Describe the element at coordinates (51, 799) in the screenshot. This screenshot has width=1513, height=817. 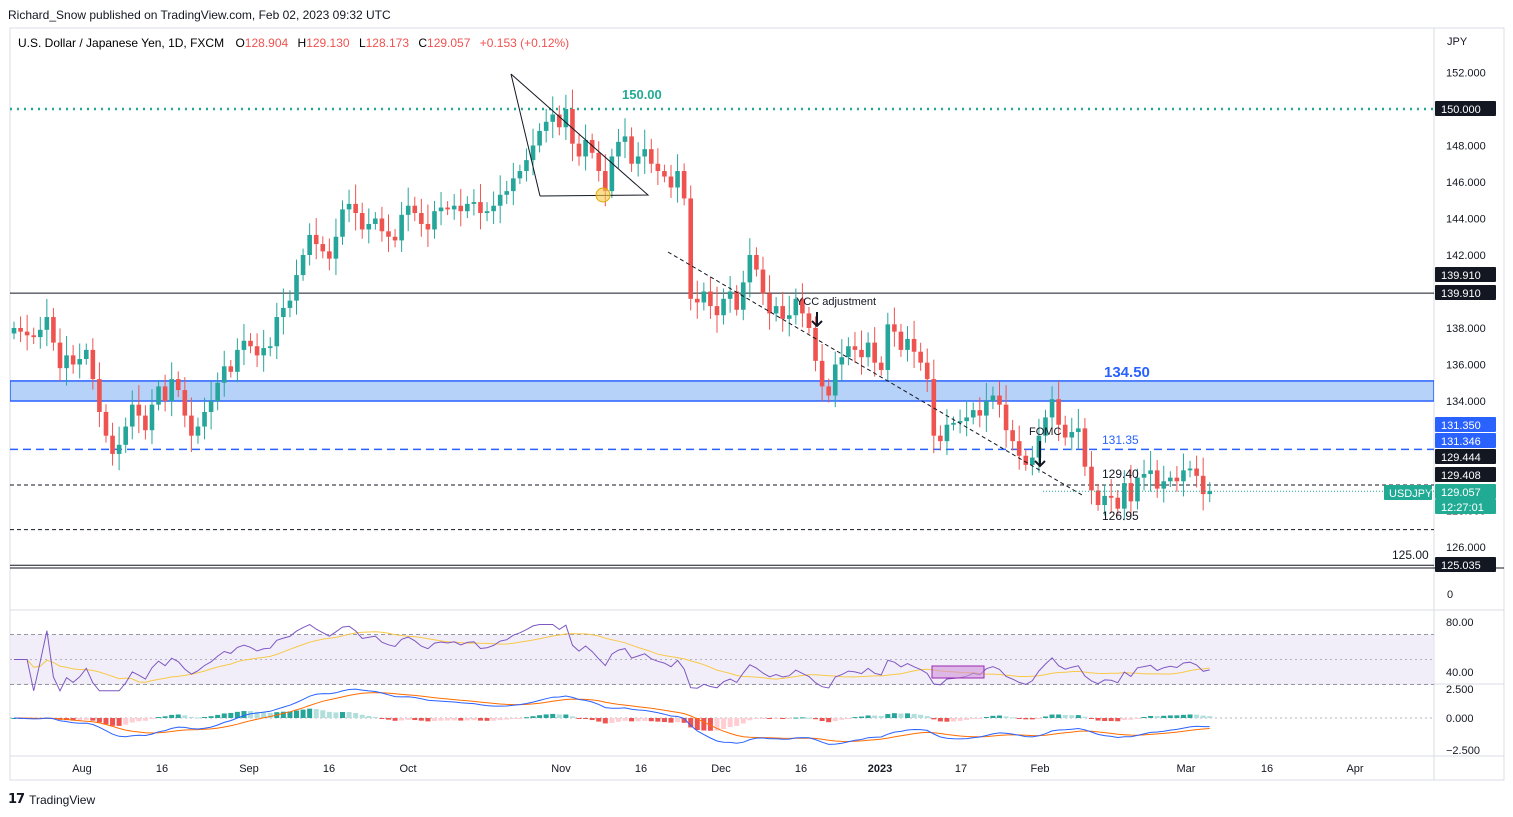
I see `brand-footer: 17 TradingView` at that location.